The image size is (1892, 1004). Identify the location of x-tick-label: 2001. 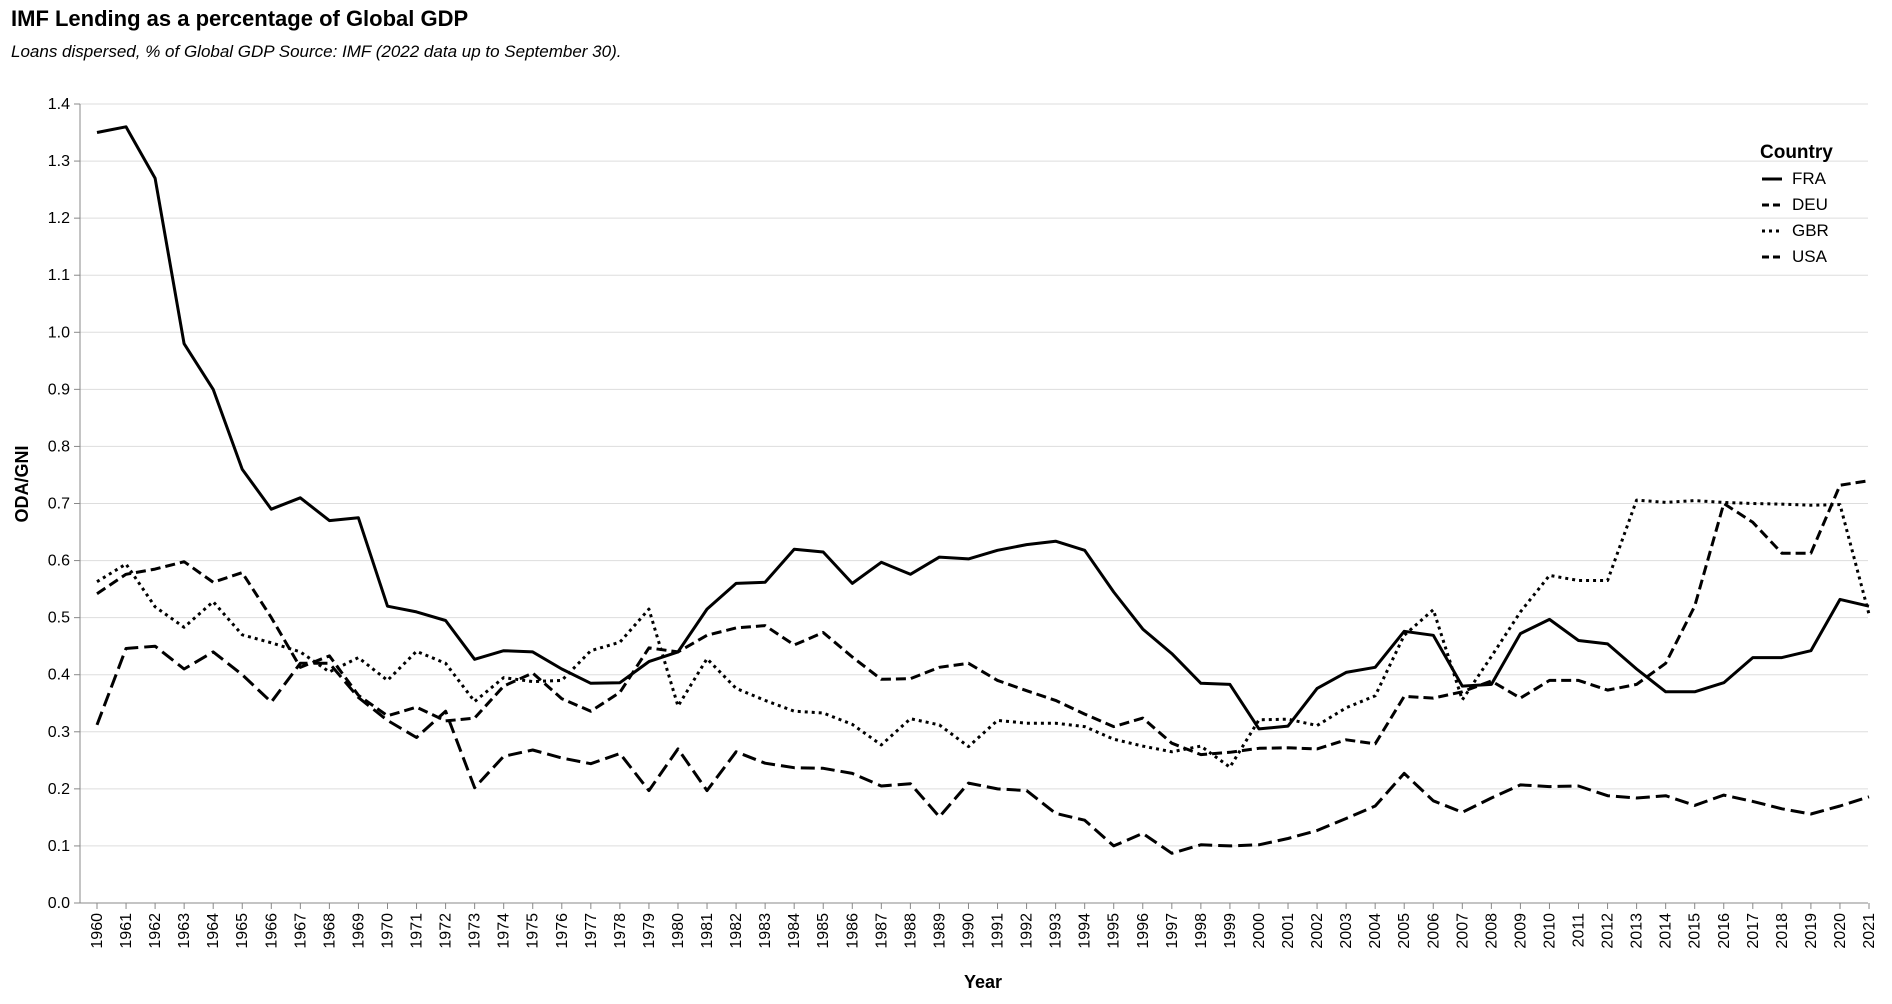
(1288, 931).